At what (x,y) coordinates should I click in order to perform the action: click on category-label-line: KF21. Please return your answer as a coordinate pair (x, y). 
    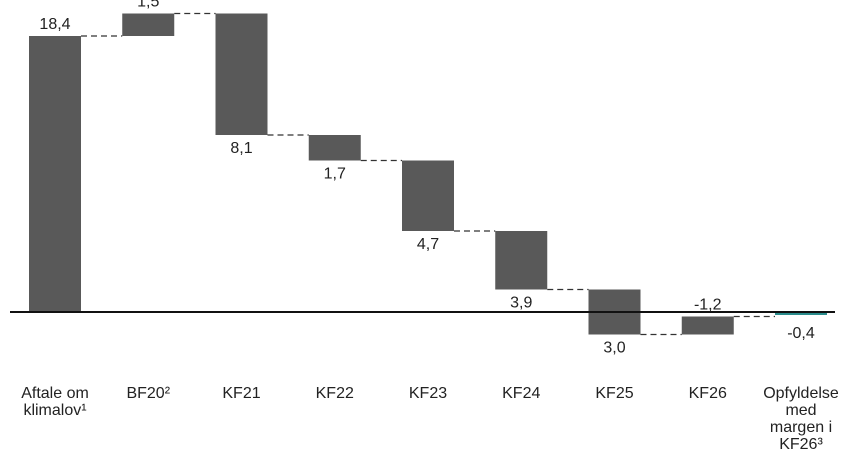
    Looking at the image, I should click on (241, 393).